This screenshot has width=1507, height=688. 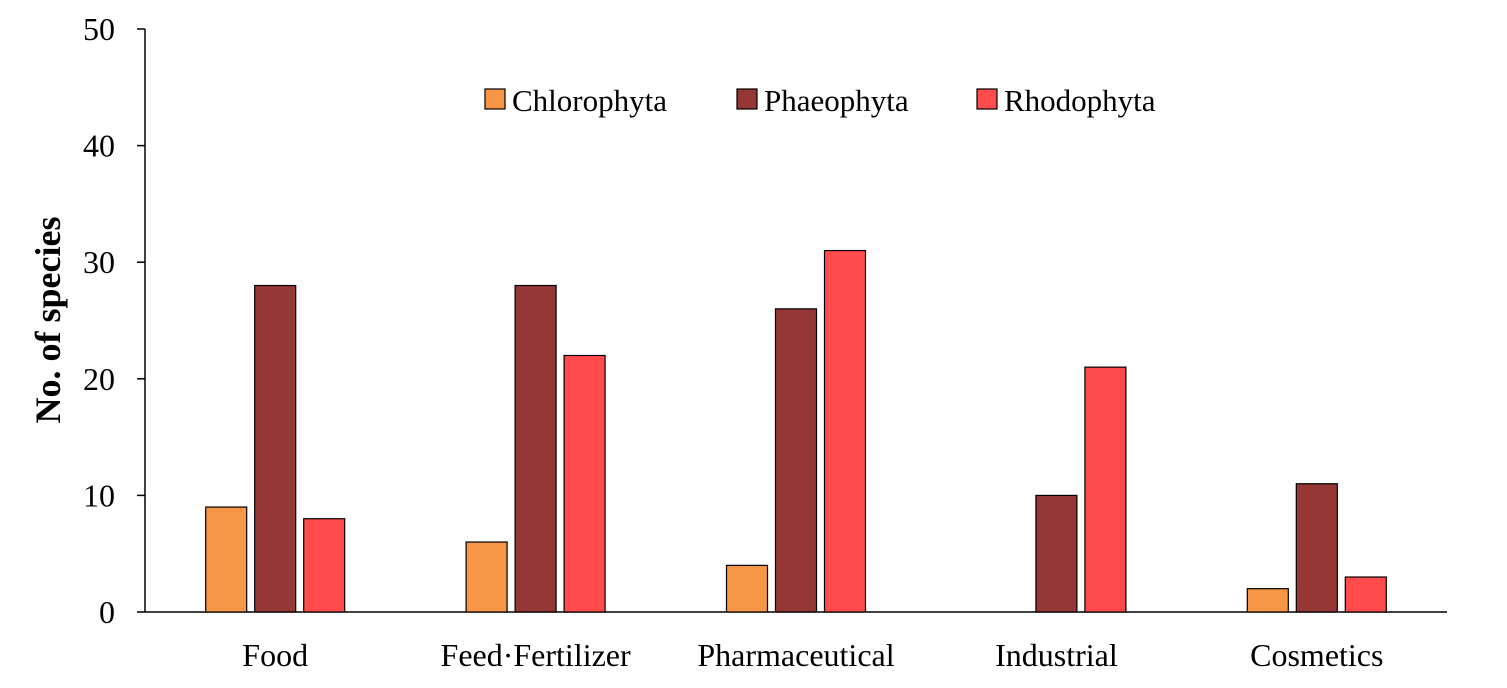 What do you see at coordinates (48, 320) in the screenshot?
I see `y-axis-title: No. of species` at bounding box center [48, 320].